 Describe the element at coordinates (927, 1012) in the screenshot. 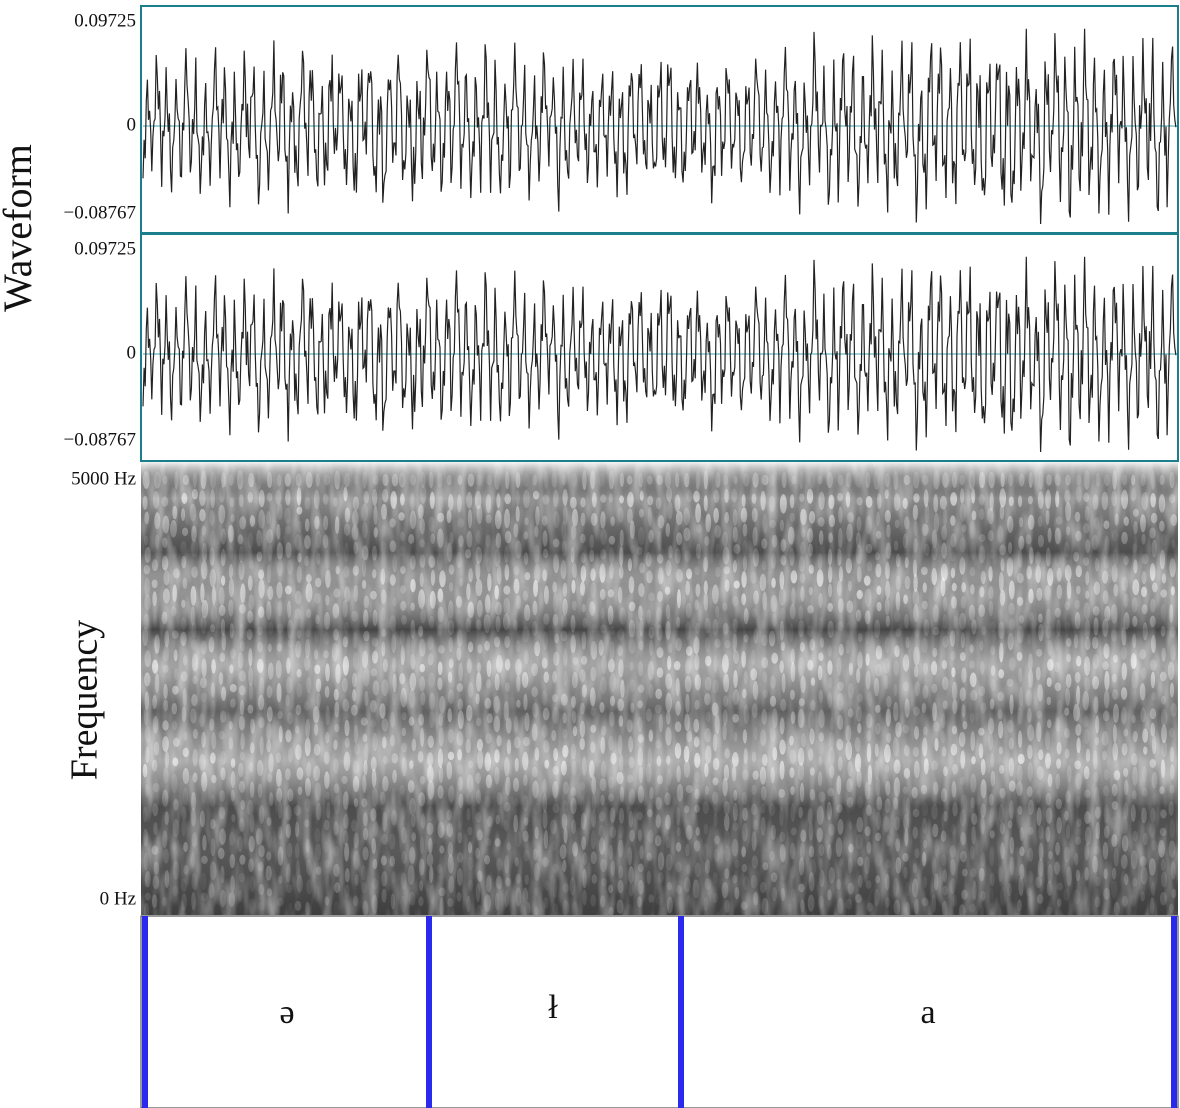

I see `interval-label: a` at that location.